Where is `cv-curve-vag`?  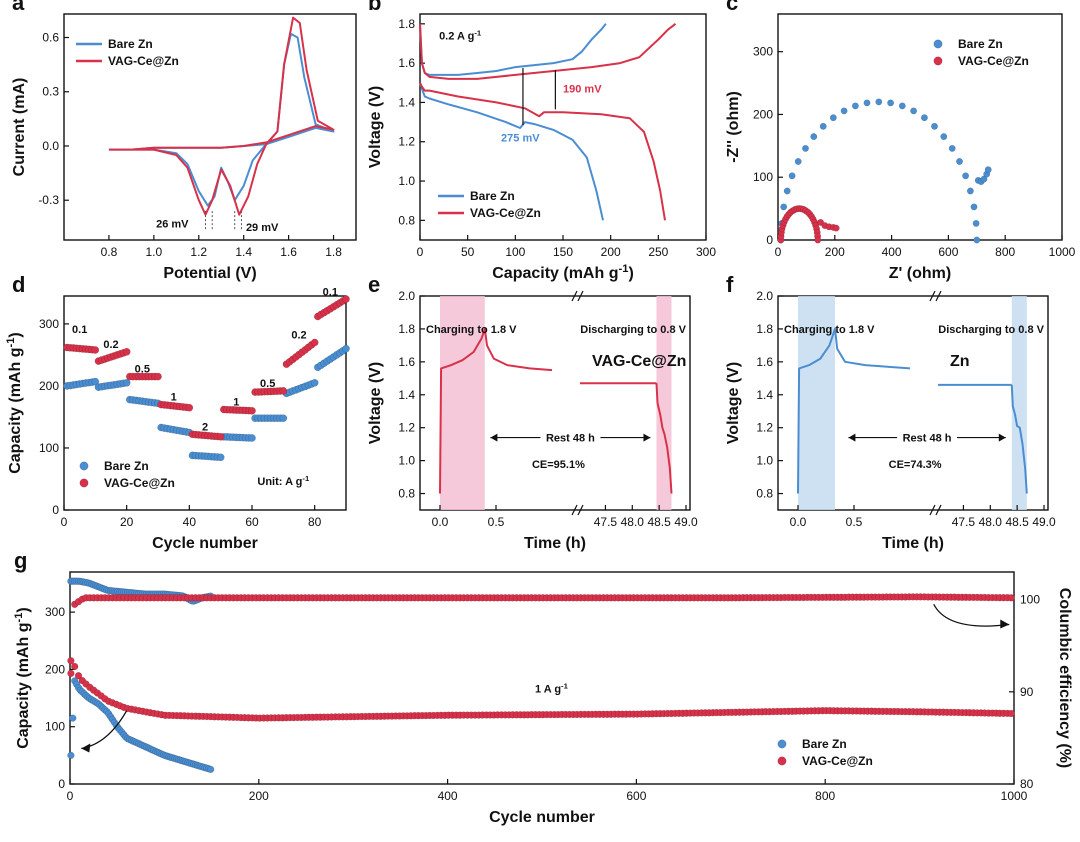
cv-curve-vag is located at coordinates (221, 116).